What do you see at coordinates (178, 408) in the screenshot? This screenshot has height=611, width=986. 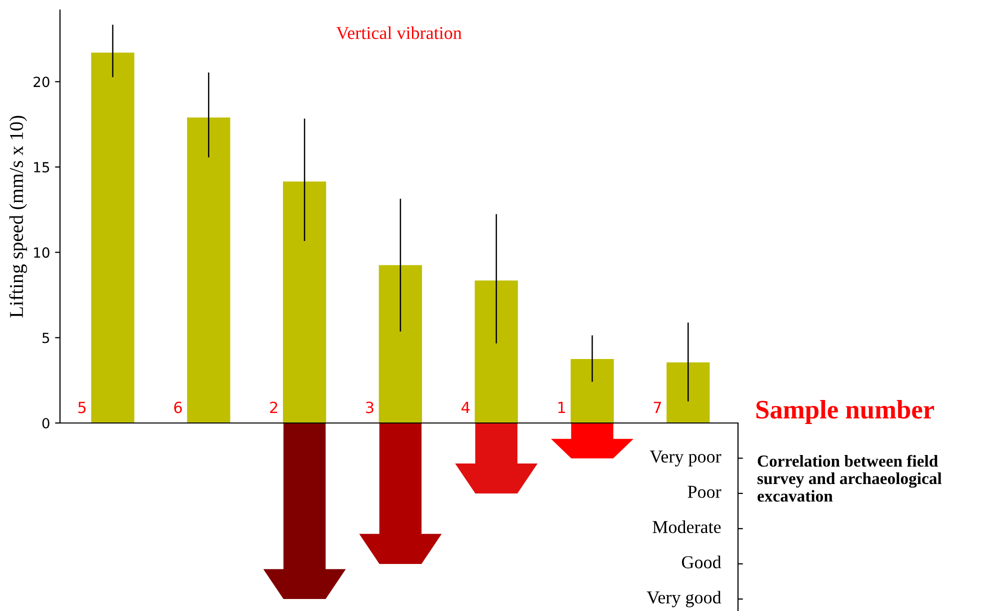 I see `category-label: 6` at bounding box center [178, 408].